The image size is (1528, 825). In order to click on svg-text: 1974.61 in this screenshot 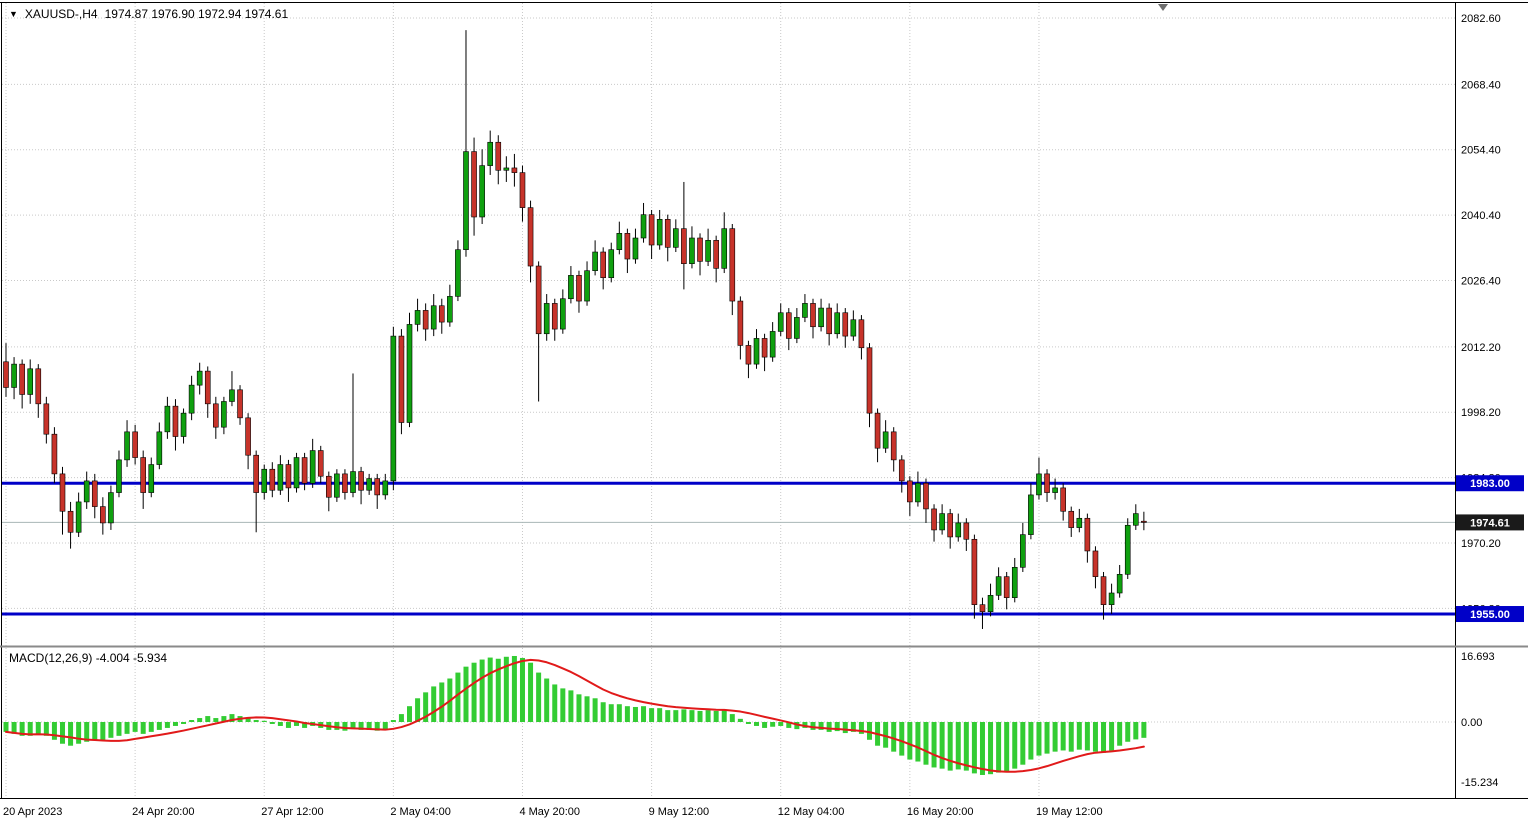, I will do `click(1490, 523)`.